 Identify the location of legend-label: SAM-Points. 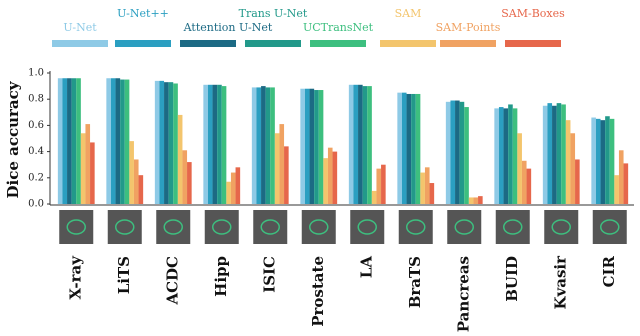
(468, 27).